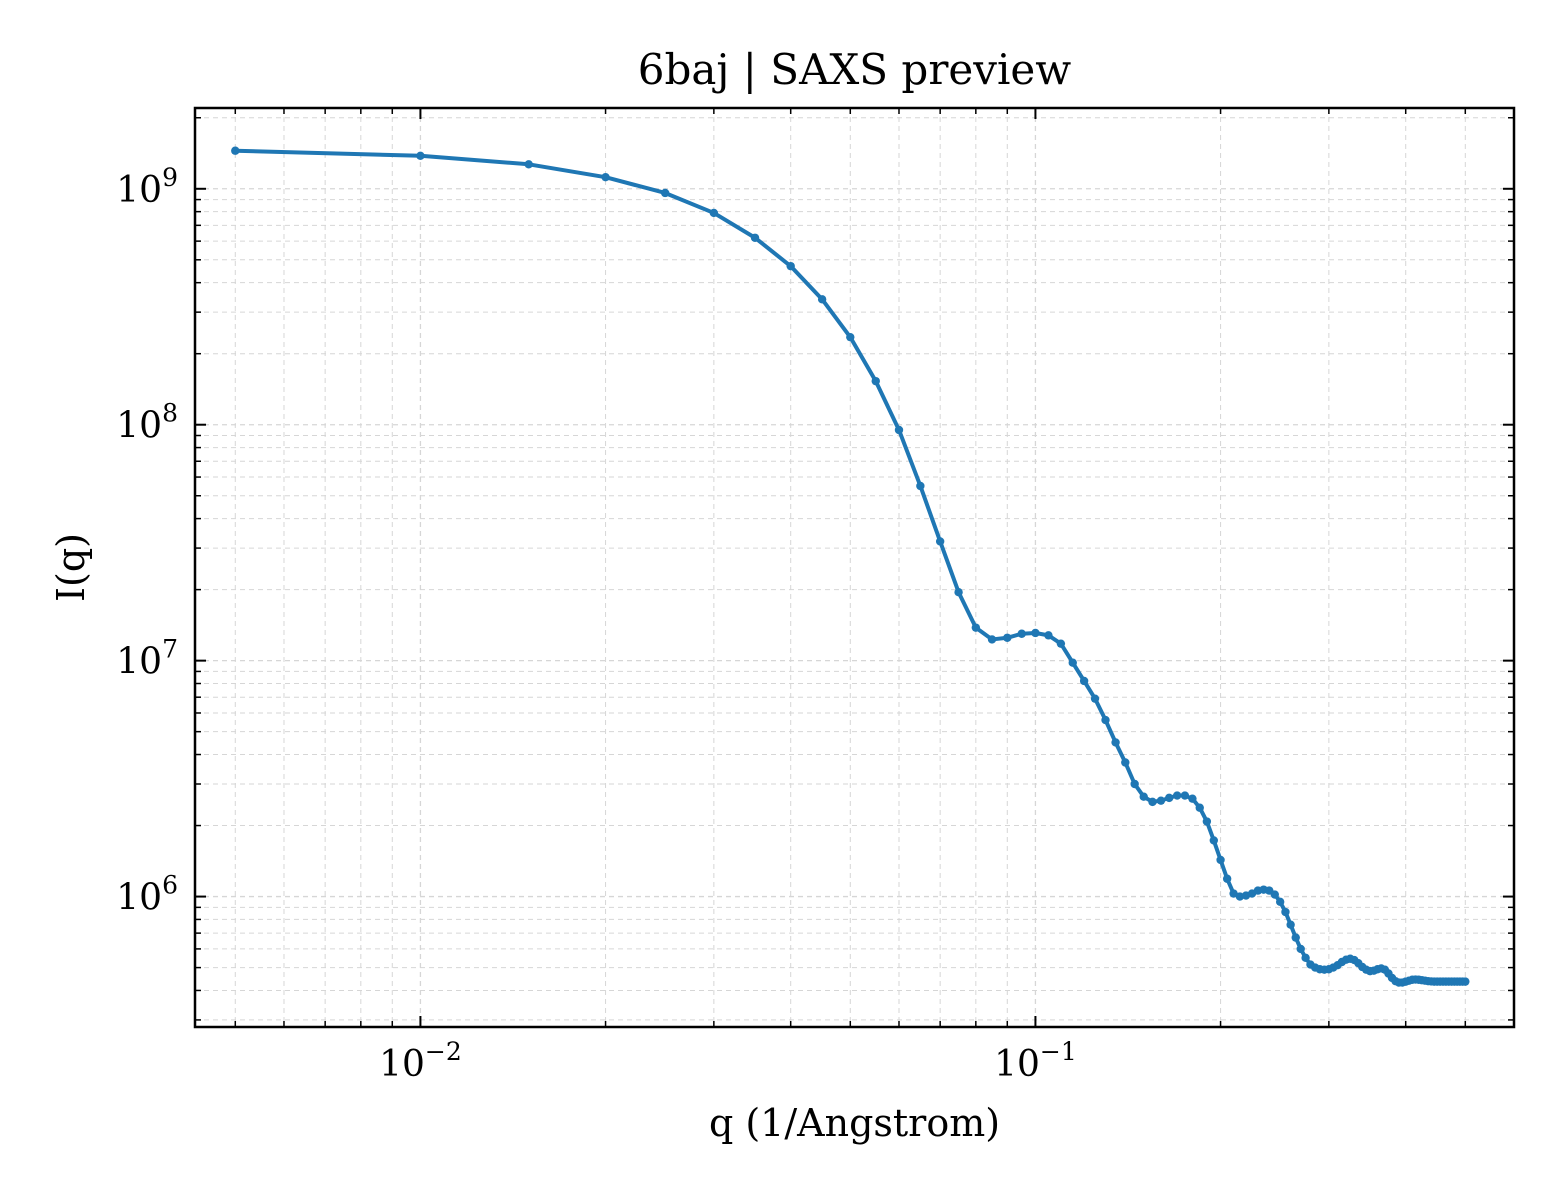  What do you see at coordinates (854, 69) in the screenshot?
I see `chart-title: 6baj | SAXS preview` at bounding box center [854, 69].